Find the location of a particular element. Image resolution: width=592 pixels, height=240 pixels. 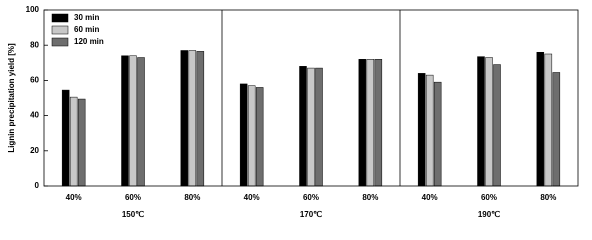

group-label: 150℃ is located at coordinates (133, 214).